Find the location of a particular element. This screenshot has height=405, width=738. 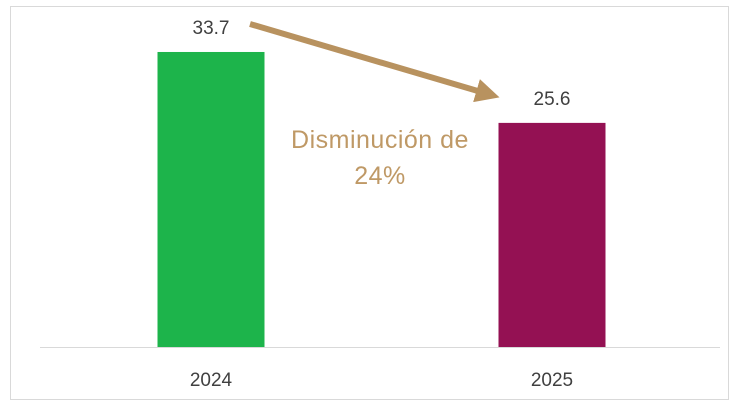

data-label: 33.7 is located at coordinates (211, 28).